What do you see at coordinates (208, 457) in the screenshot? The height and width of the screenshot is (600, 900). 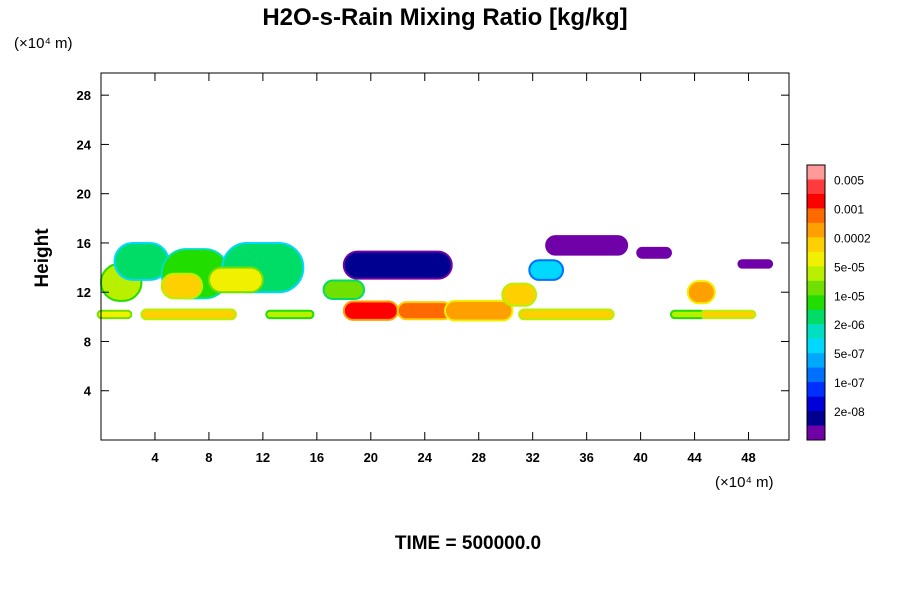 I see `x-tick-label: 8` at bounding box center [208, 457].